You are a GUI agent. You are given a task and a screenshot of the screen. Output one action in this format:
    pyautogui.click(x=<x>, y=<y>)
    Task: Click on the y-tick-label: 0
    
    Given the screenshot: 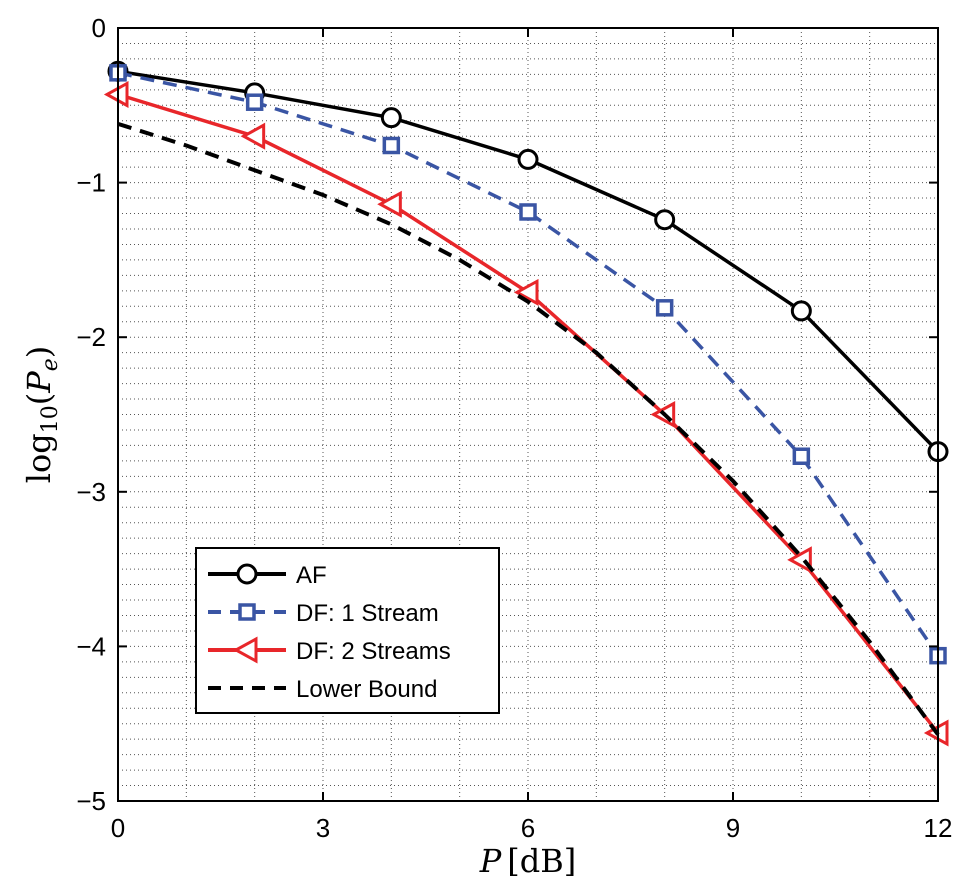 What is the action you would take?
    pyautogui.click(x=99, y=28)
    